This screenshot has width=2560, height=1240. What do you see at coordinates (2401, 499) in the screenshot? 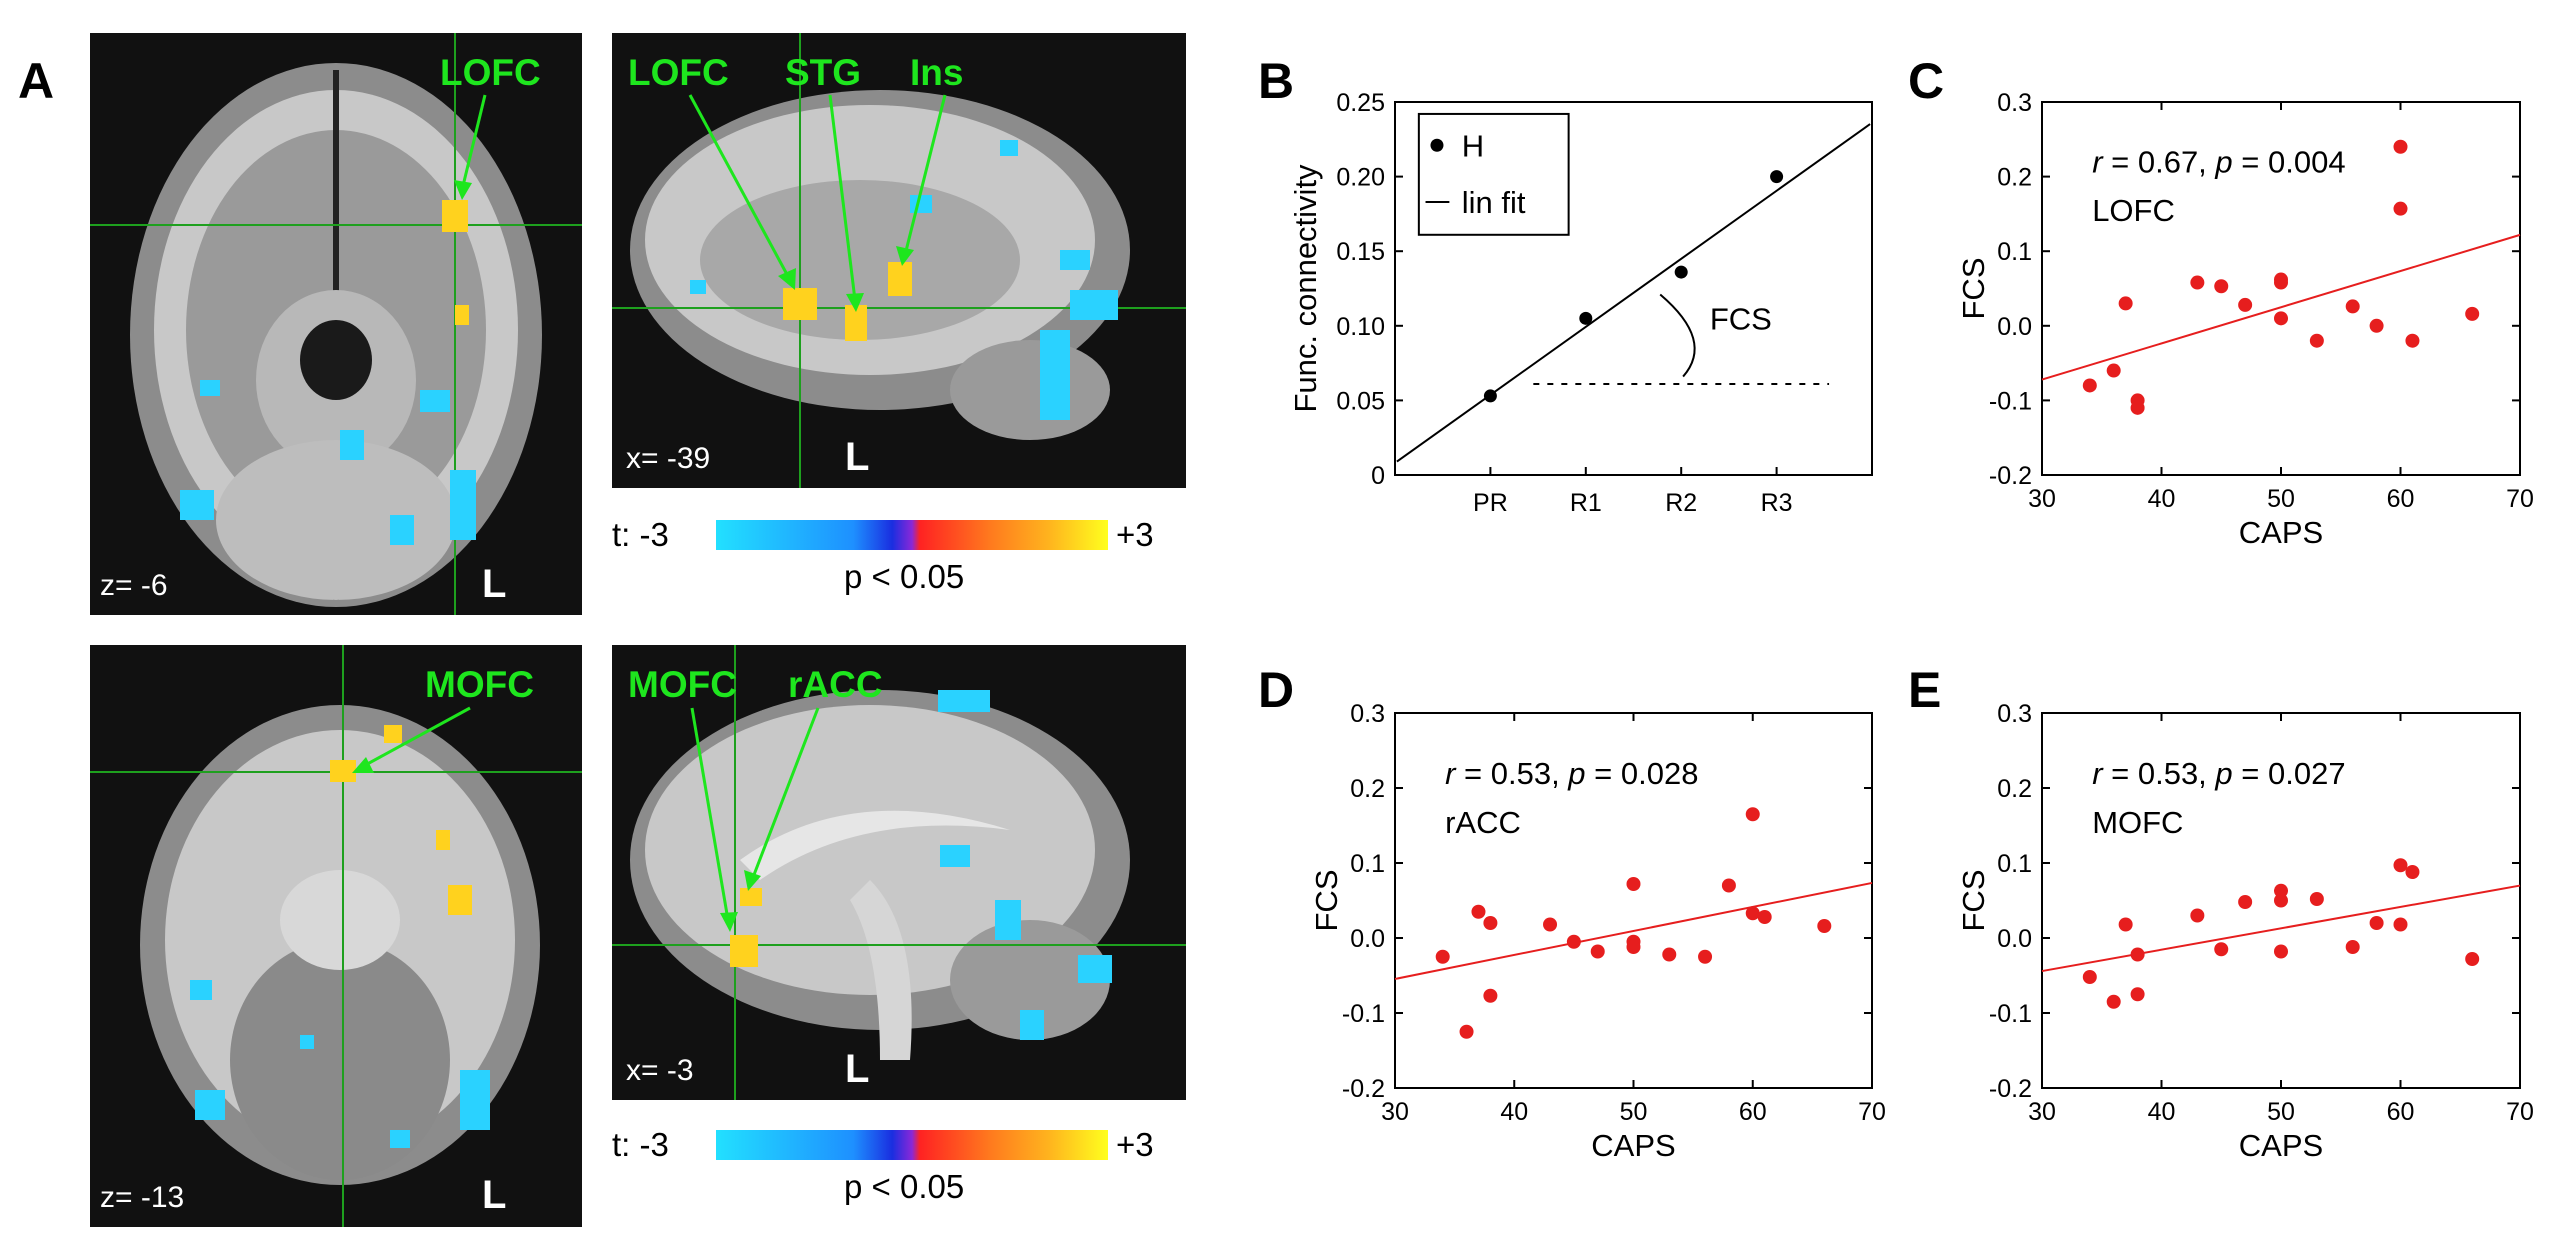
I see `c-x-tick-label: 60` at bounding box center [2401, 499].